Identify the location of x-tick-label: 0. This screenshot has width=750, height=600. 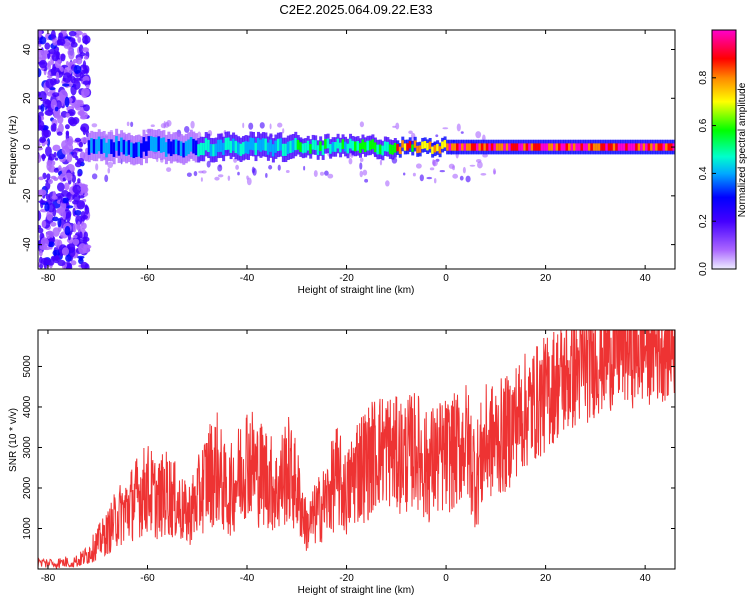
(446, 578).